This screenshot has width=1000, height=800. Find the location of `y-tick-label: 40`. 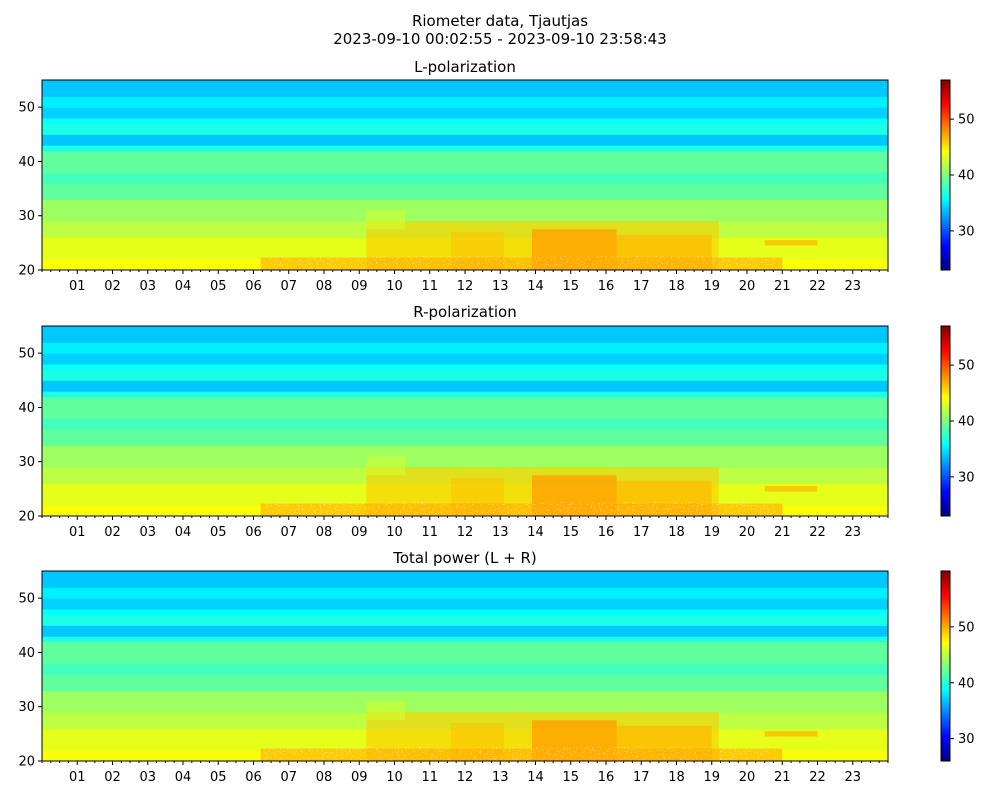

y-tick-label: 40 is located at coordinates (26, 653).